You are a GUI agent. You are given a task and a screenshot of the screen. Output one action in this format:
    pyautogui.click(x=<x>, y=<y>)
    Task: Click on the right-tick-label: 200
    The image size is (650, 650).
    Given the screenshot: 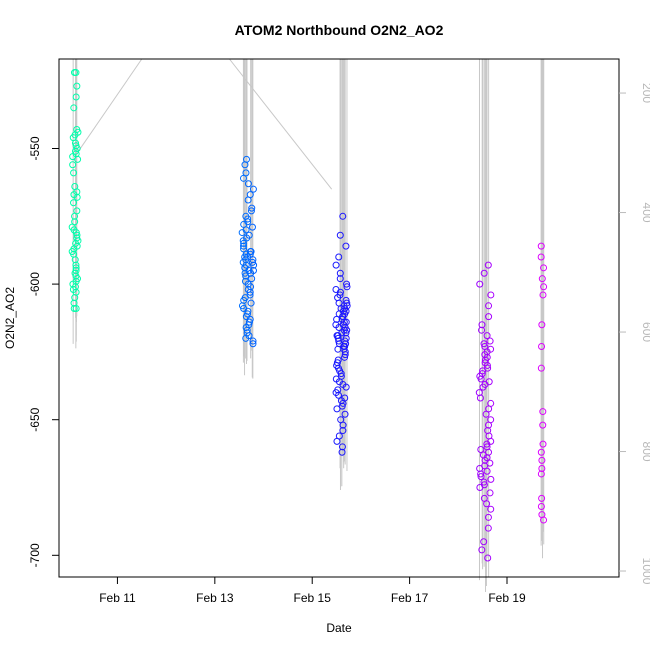 What is the action you would take?
    pyautogui.click(x=645, y=93)
    